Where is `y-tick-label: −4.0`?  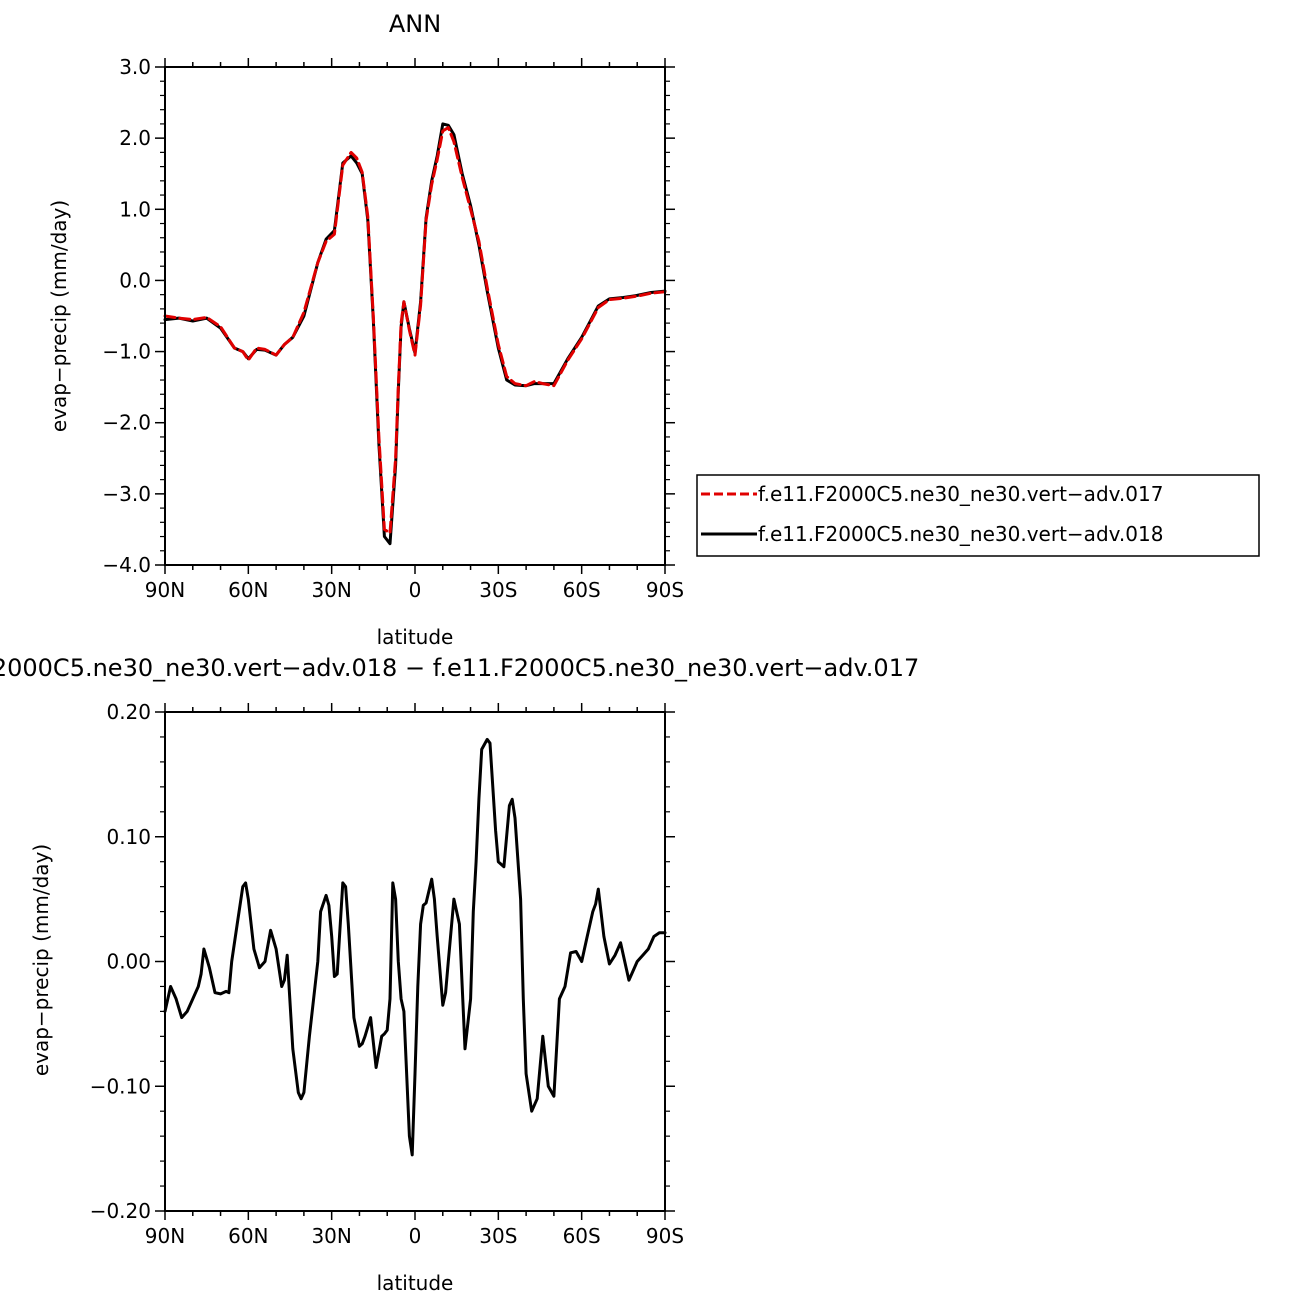
y-tick-label: −4.0 is located at coordinates (126, 565).